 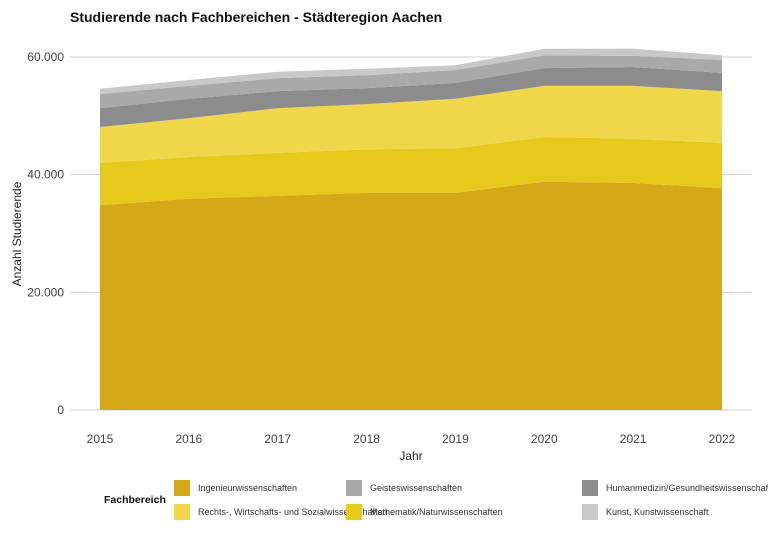 I want to click on legend-item: Humanmedizin/Gesundheitswissenschaften, so click(x=675, y=488).